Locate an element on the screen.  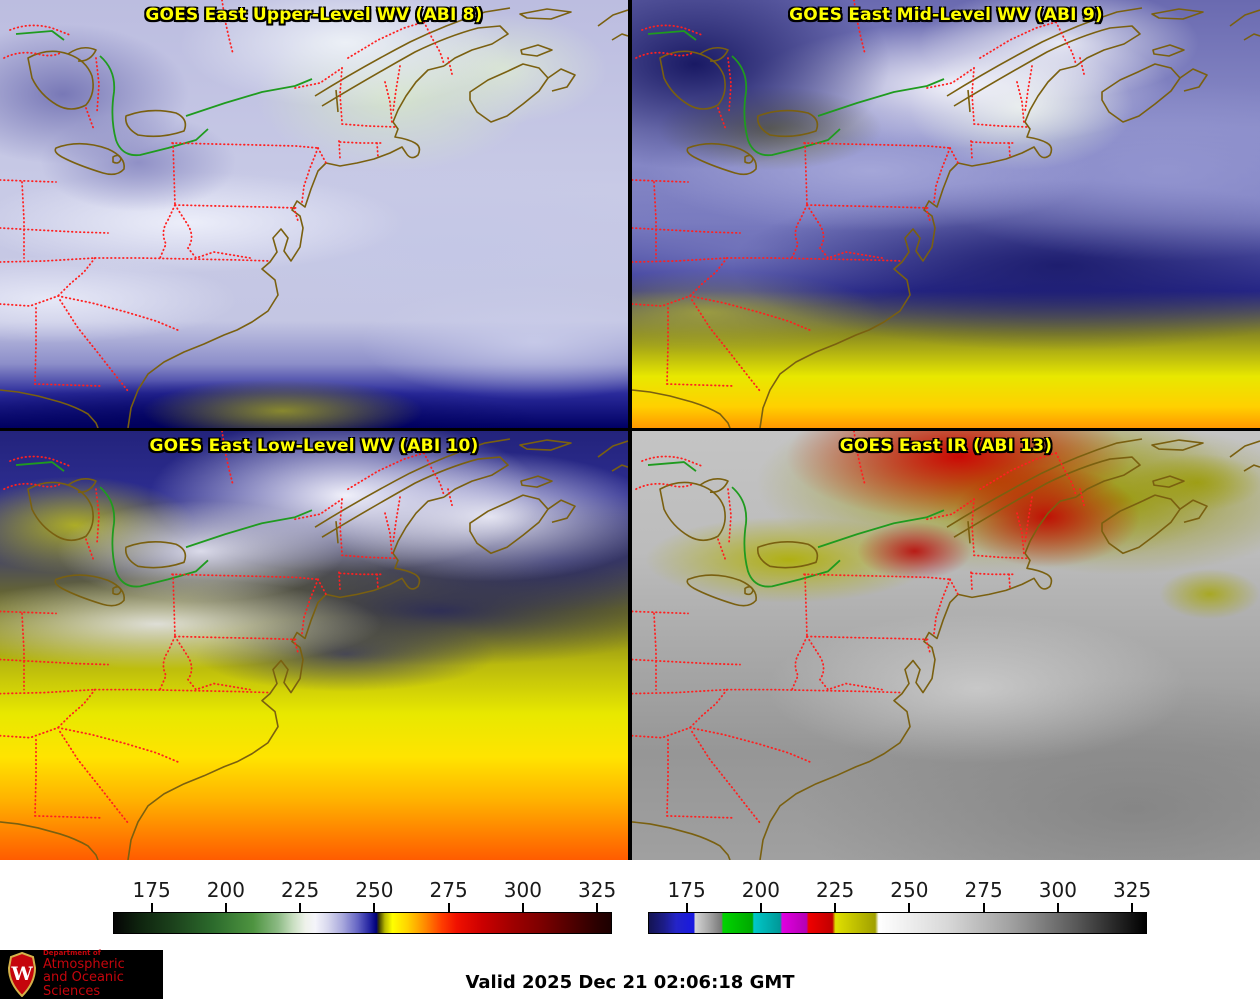
ir-colorbar: 175 200 225 250 275 300 325 is located at coordinates (899, 900).